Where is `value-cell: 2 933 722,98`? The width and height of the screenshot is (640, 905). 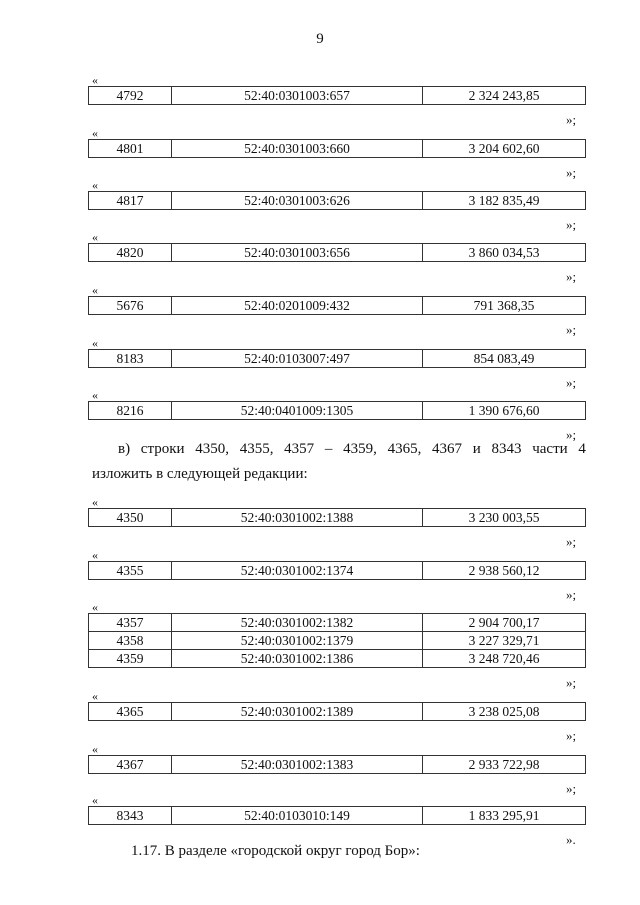
value-cell: 2 933 722,98 is located at coordinates (504, 764).